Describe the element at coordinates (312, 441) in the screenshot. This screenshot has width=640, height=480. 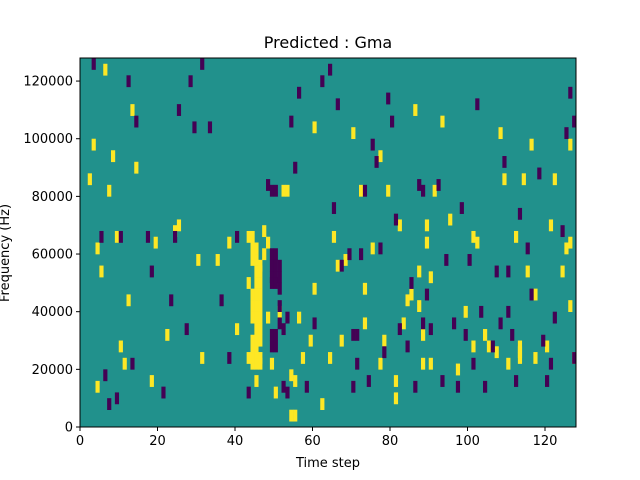
I see `x-tick-label: 60` at that location.